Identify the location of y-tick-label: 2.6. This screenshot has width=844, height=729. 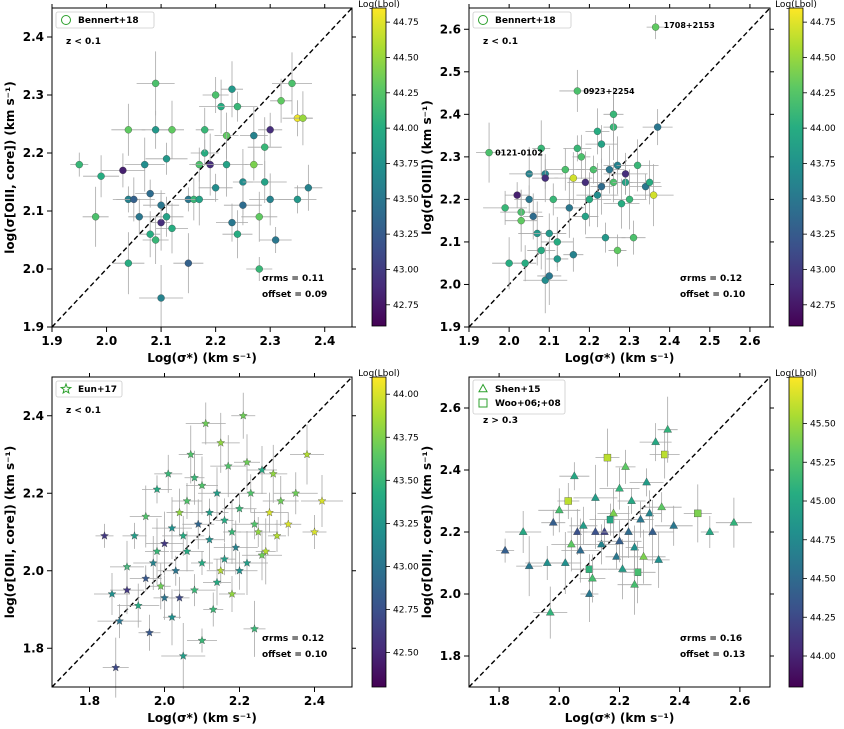
(450, 408).